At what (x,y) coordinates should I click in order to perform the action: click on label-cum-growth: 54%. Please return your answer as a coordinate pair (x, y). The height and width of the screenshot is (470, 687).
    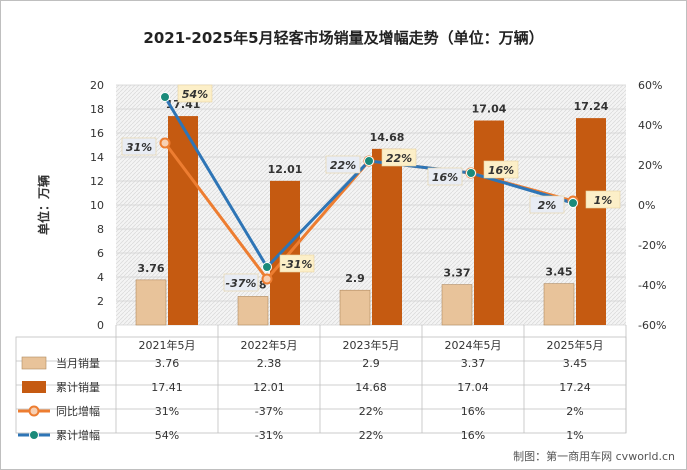
    Looking at the image, I should click on (195, 94).